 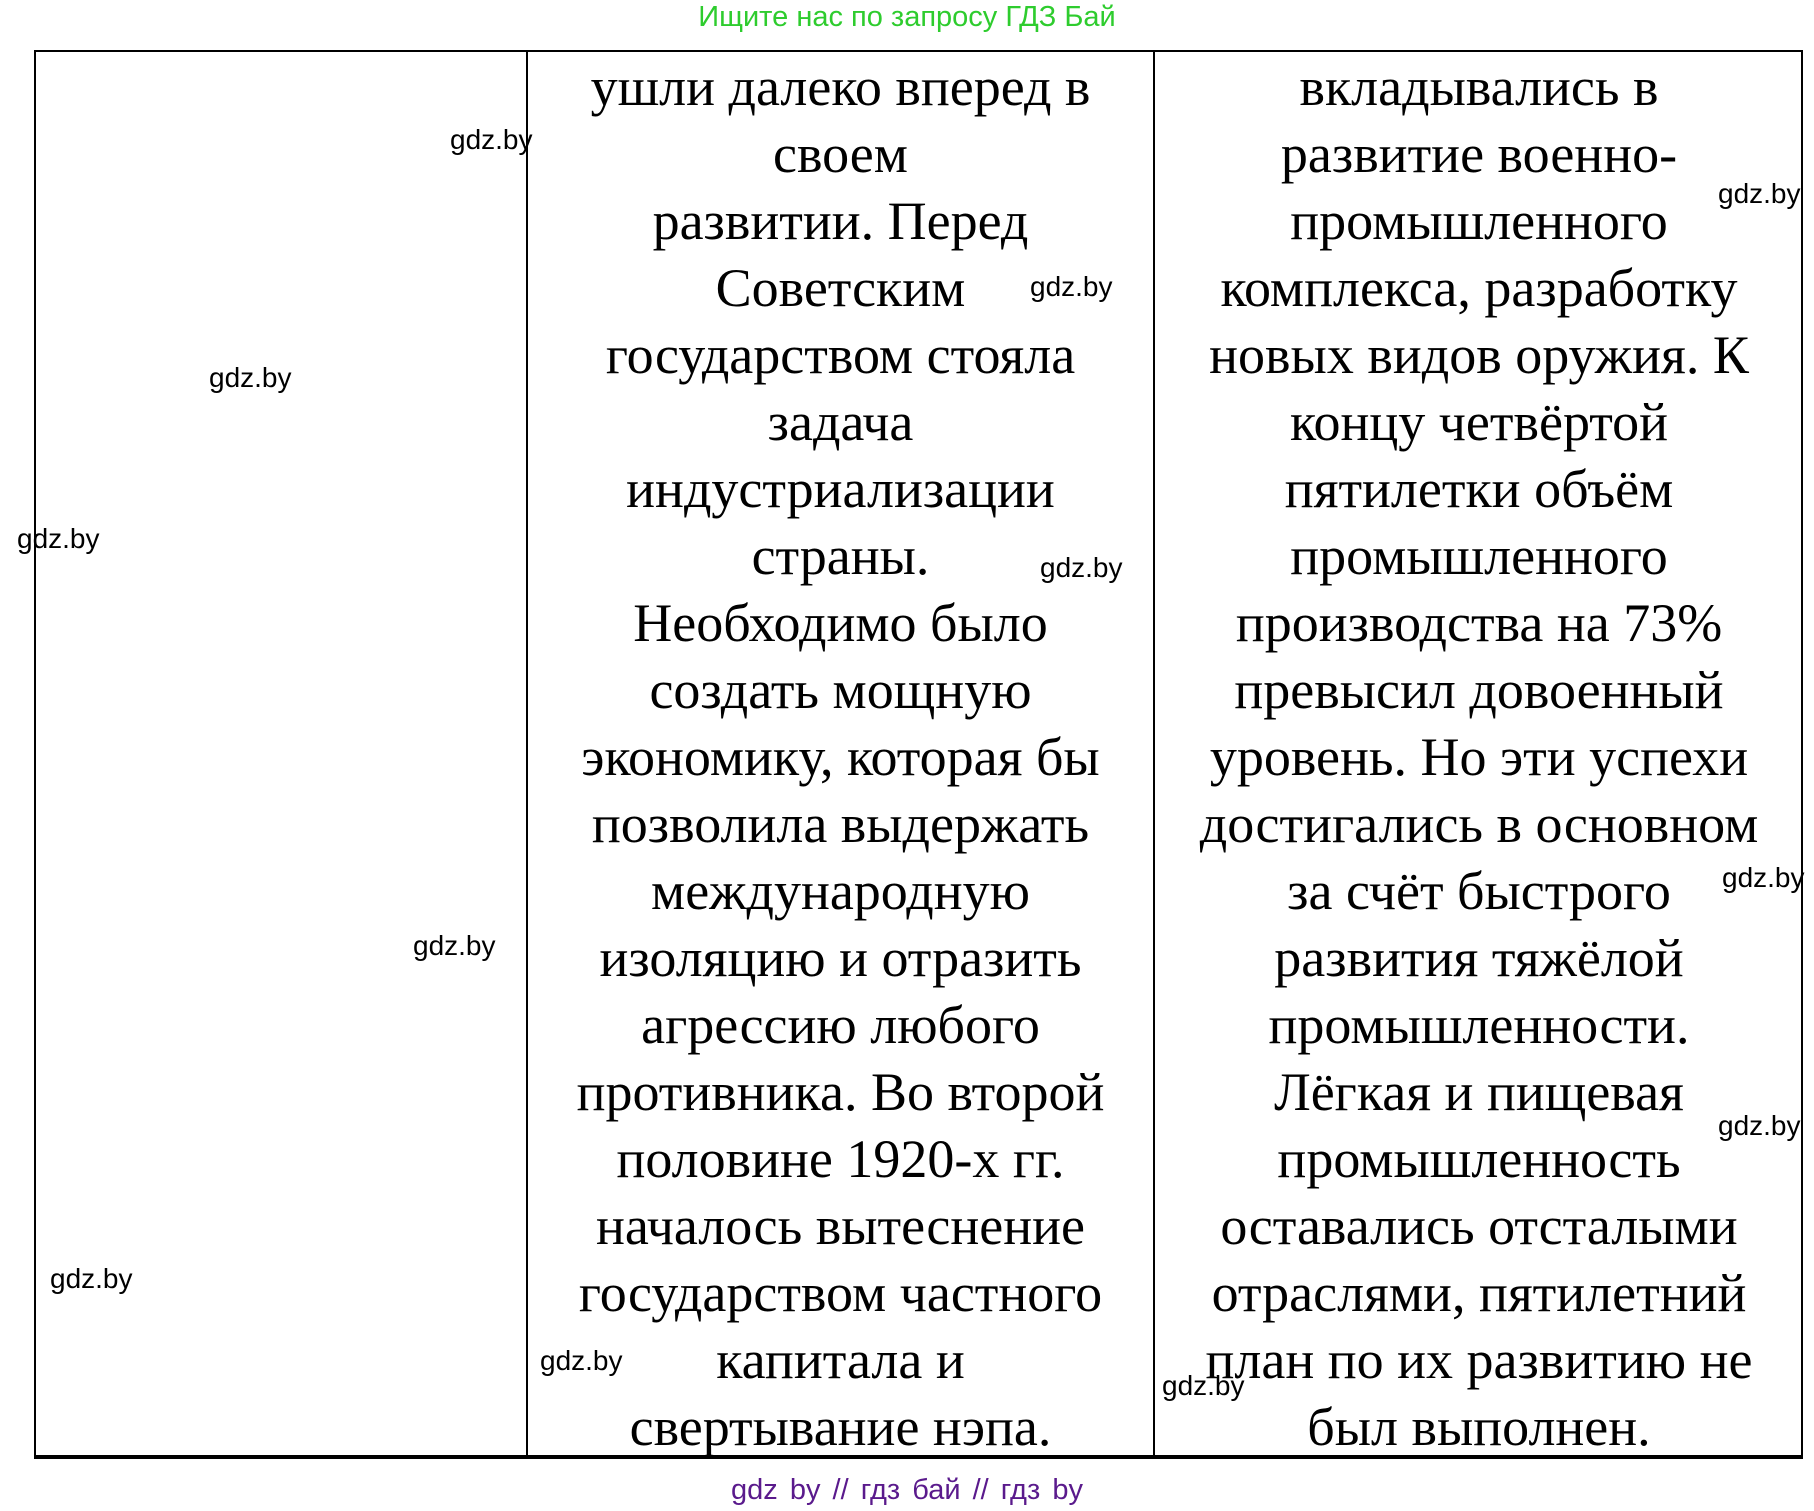 I want to click on text-line: индустриализации, so click(x=840, y=489).